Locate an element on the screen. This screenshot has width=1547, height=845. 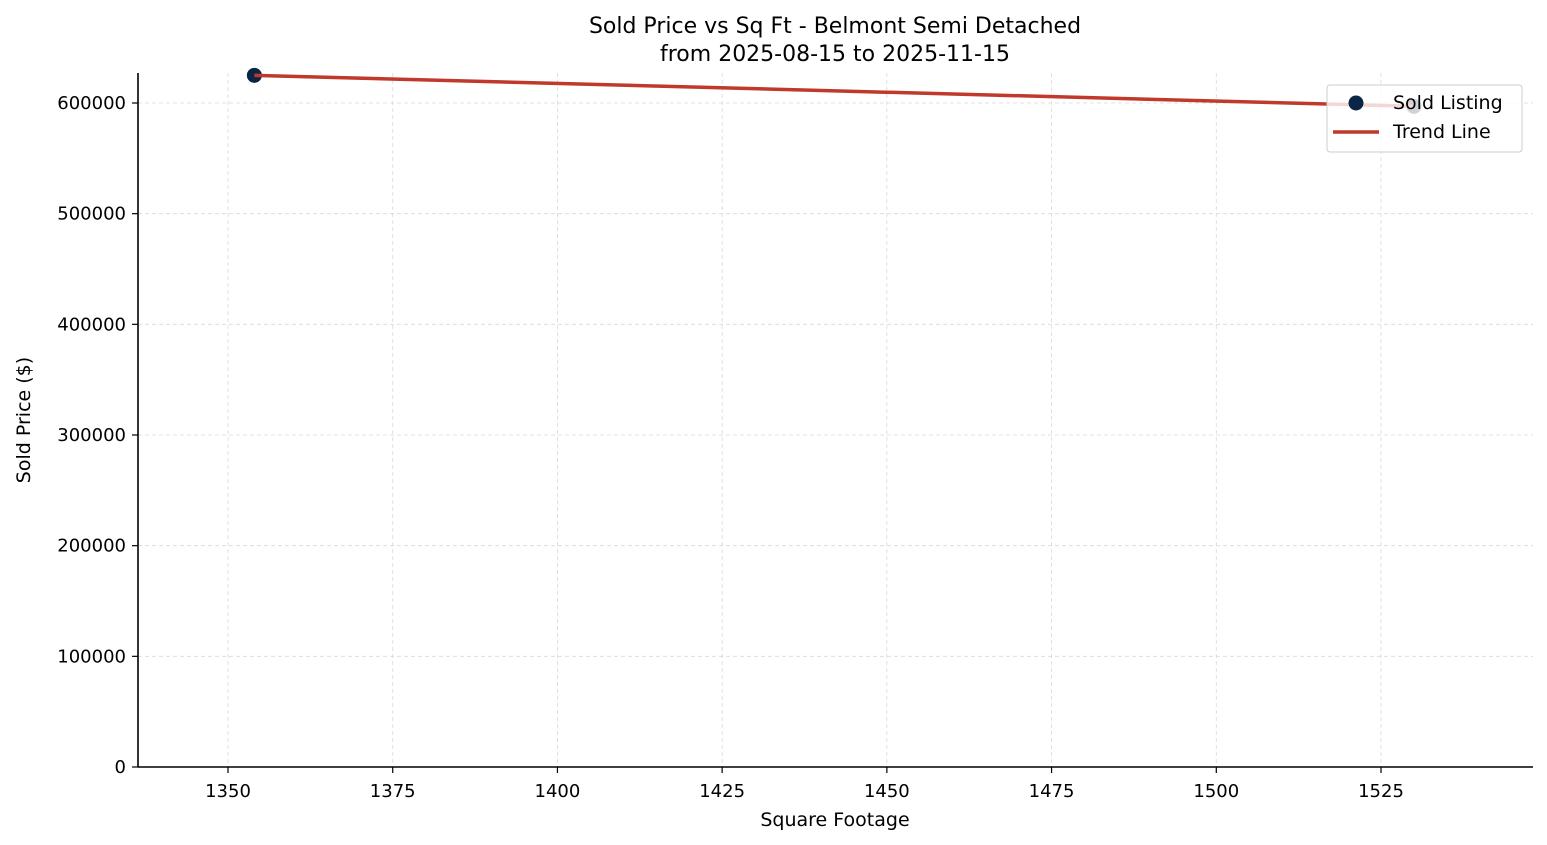
y-tick-label: 600000 is located at coordinates (91, 103).